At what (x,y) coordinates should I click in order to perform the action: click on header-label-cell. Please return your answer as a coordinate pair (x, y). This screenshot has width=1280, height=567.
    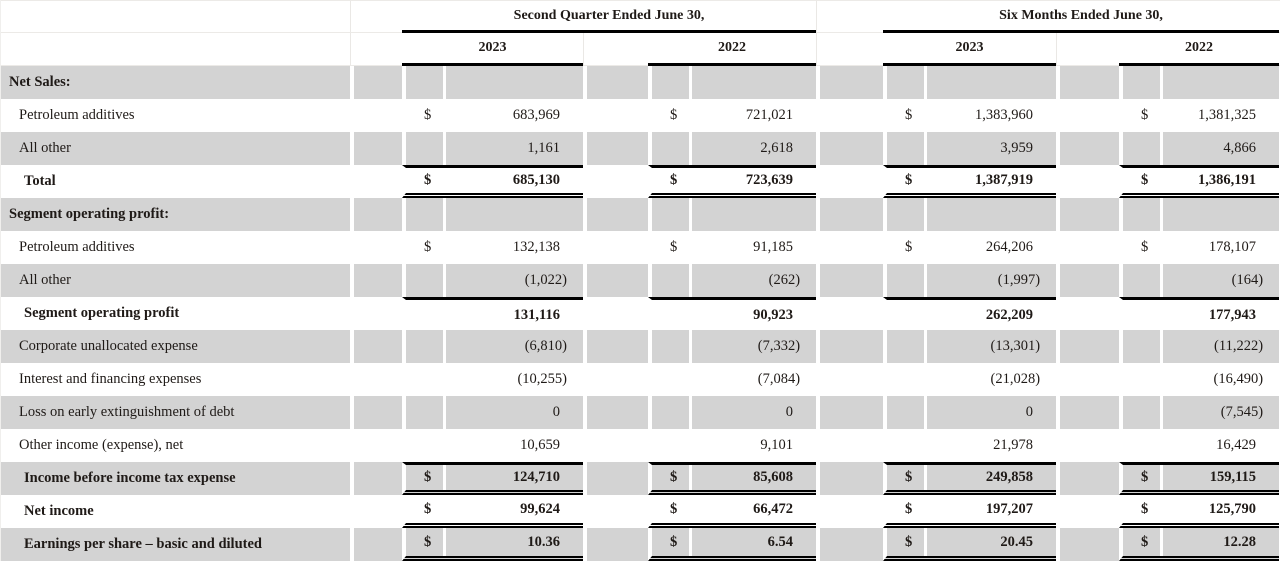
    Looking at the image, I should click on (175, 49).